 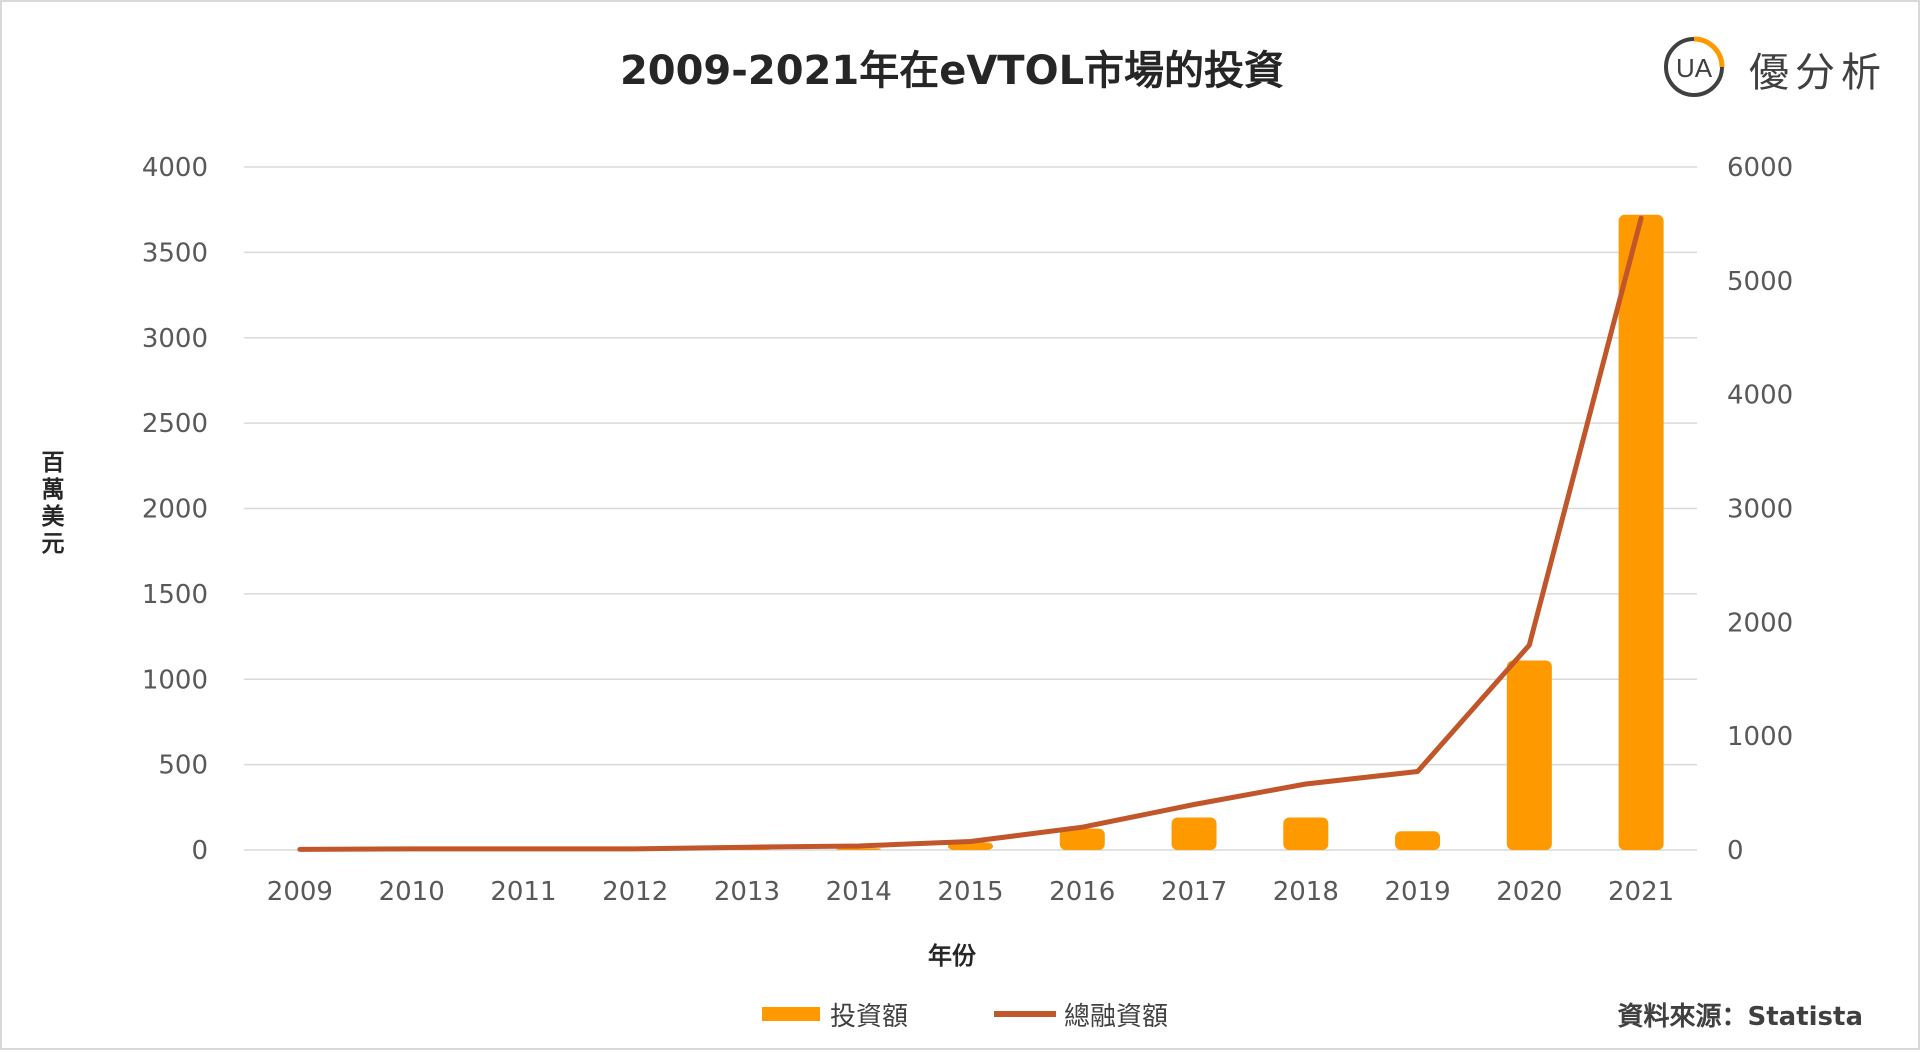 I want to click on y-tick-label: 1500, so click(x=175, y=595).